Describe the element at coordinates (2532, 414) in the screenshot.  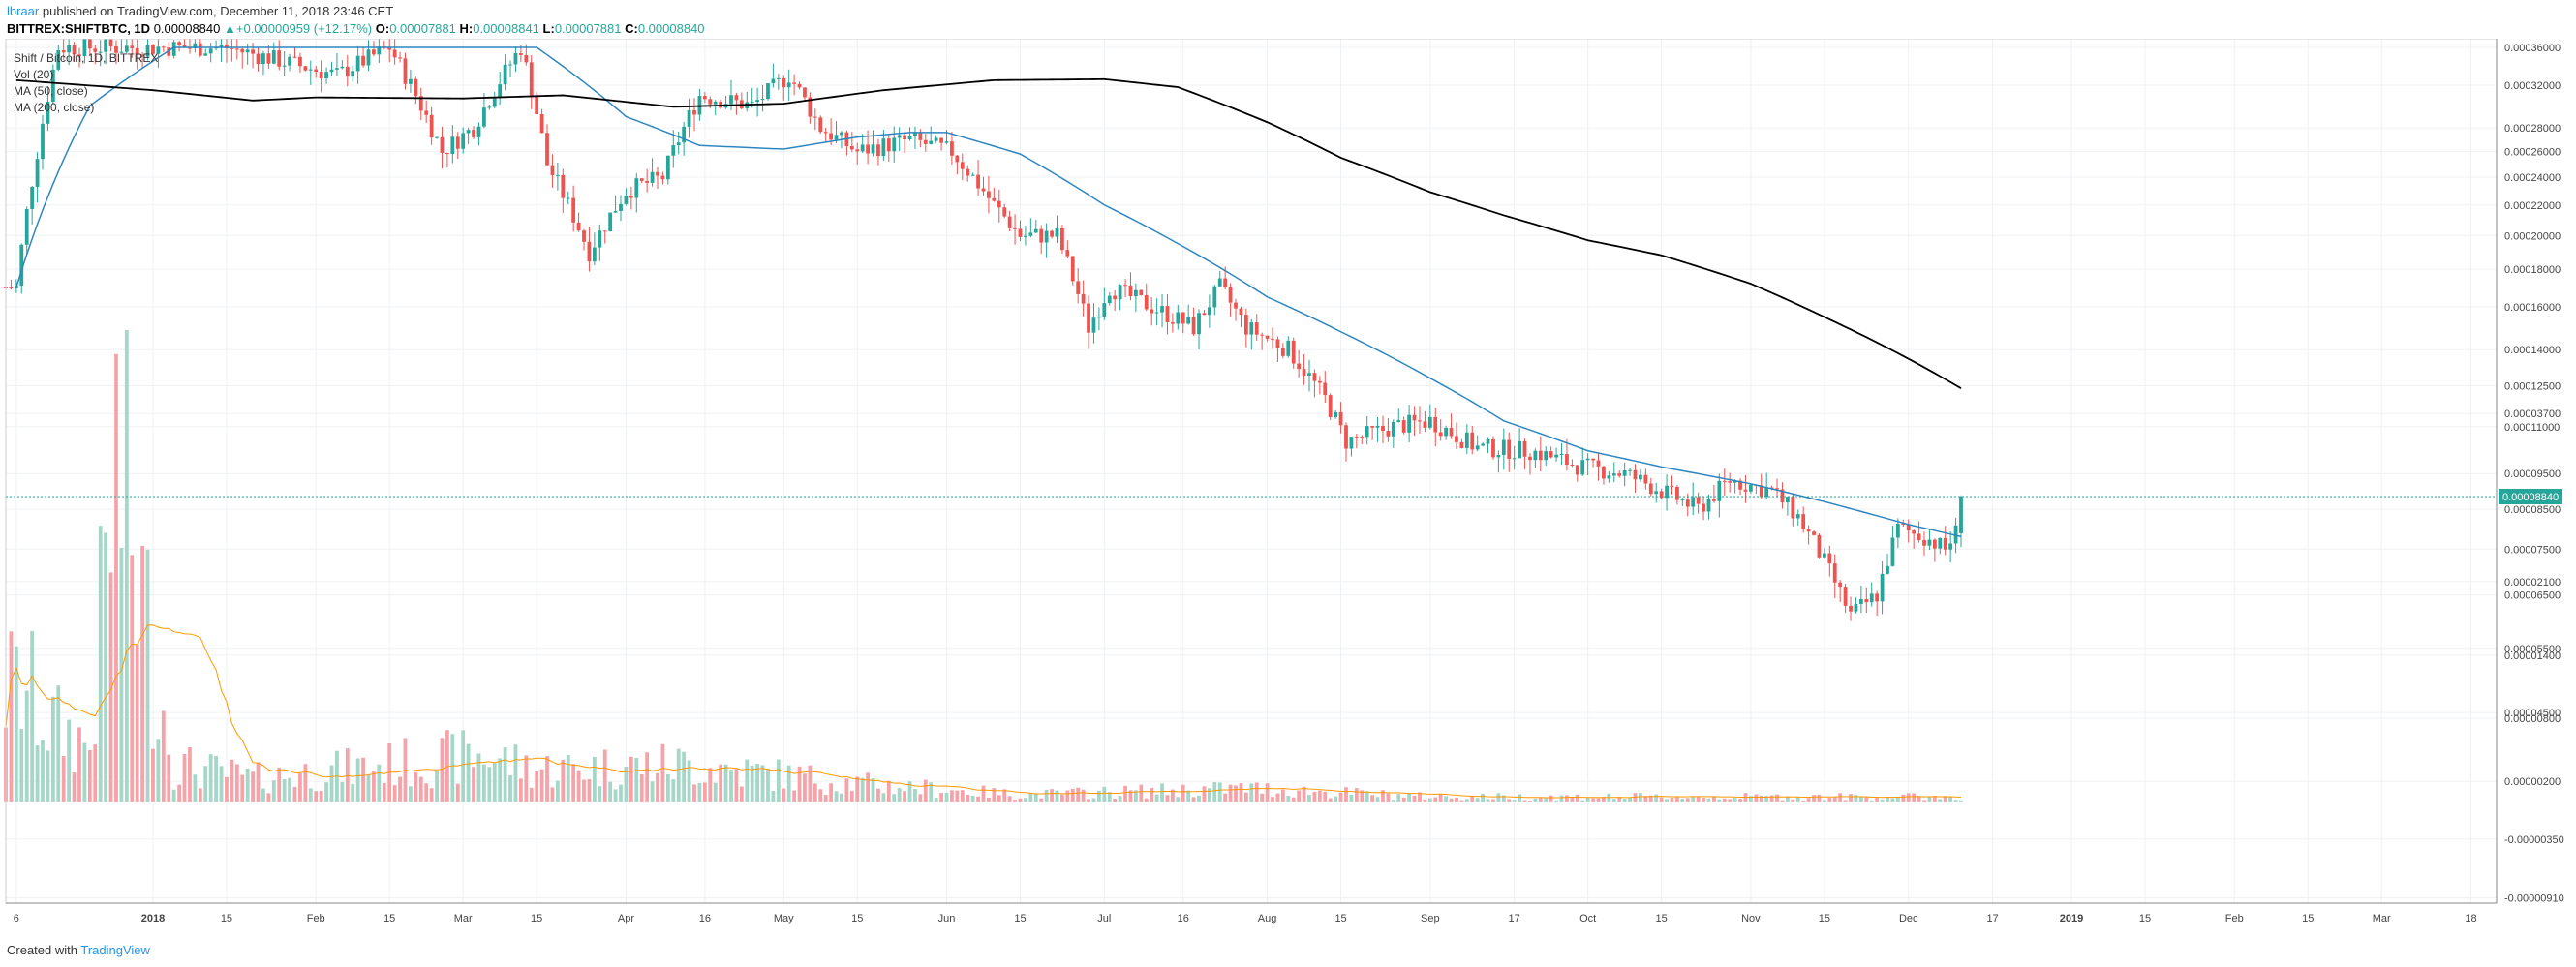
I see `volume-tick-label: 0.00003700` at that location.